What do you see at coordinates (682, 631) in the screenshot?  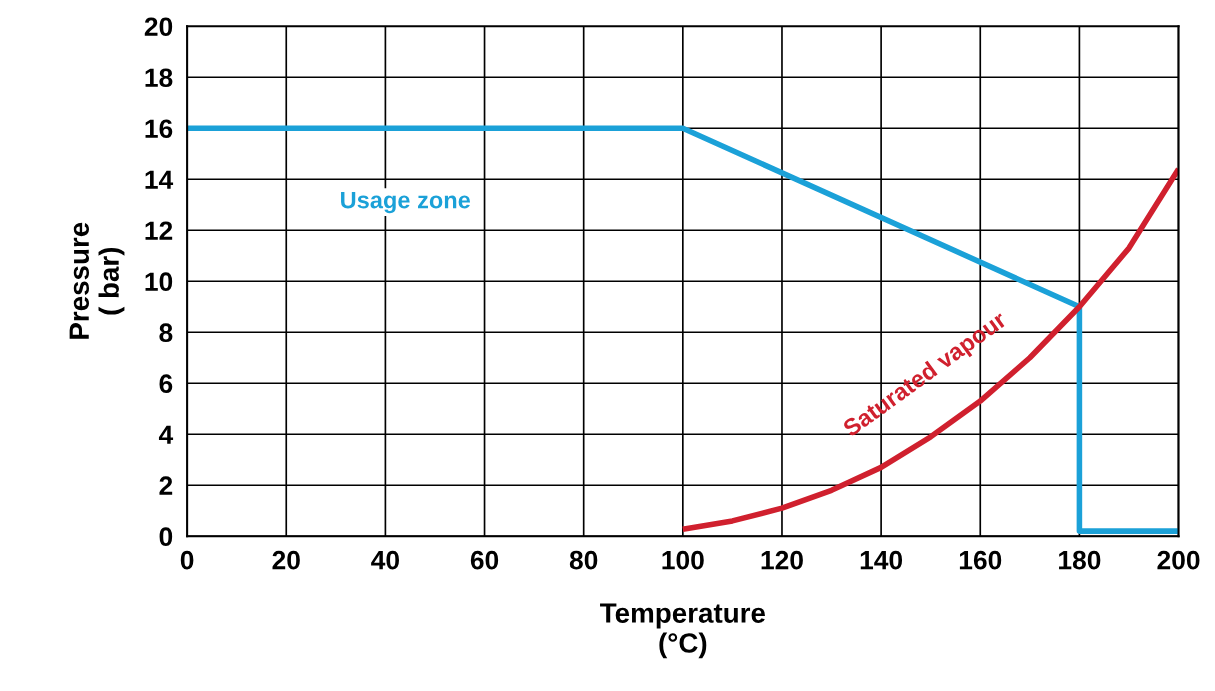 I see `x-axis-title: Temperature (°C)` at bounding box center [682, 631].